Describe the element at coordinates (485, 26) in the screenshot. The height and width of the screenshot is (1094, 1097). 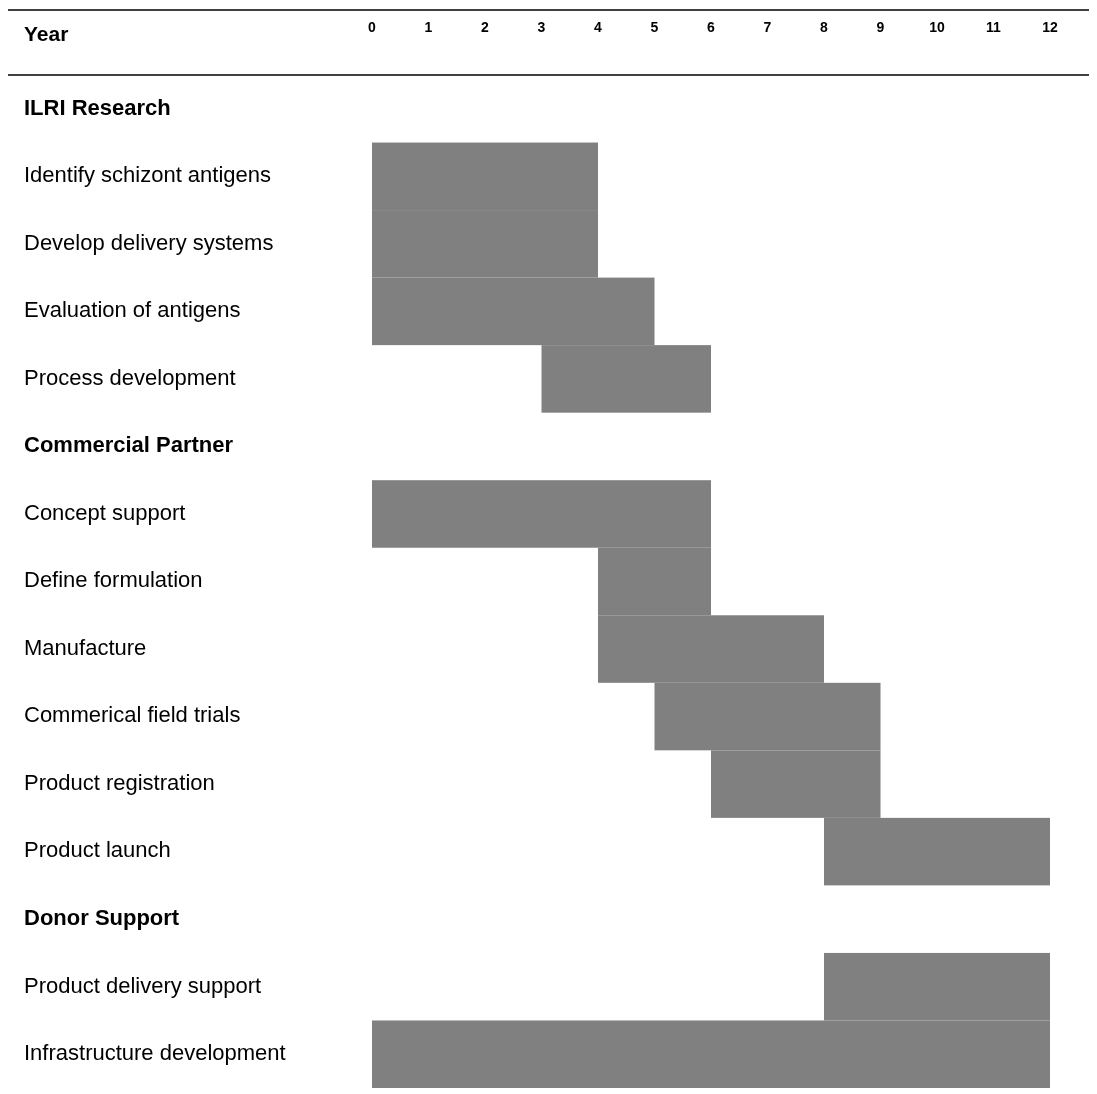
I see `x-tick-label: 2` at that location.